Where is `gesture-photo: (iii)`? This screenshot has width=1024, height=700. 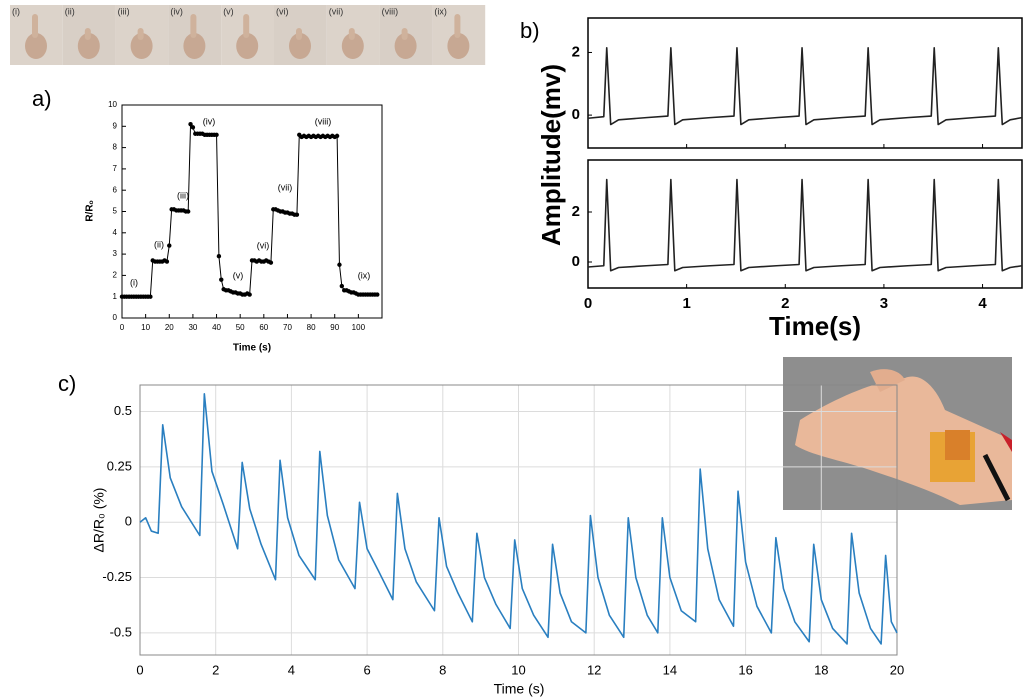 gesture-photo: (iii) is located at coordinates (142, 35).